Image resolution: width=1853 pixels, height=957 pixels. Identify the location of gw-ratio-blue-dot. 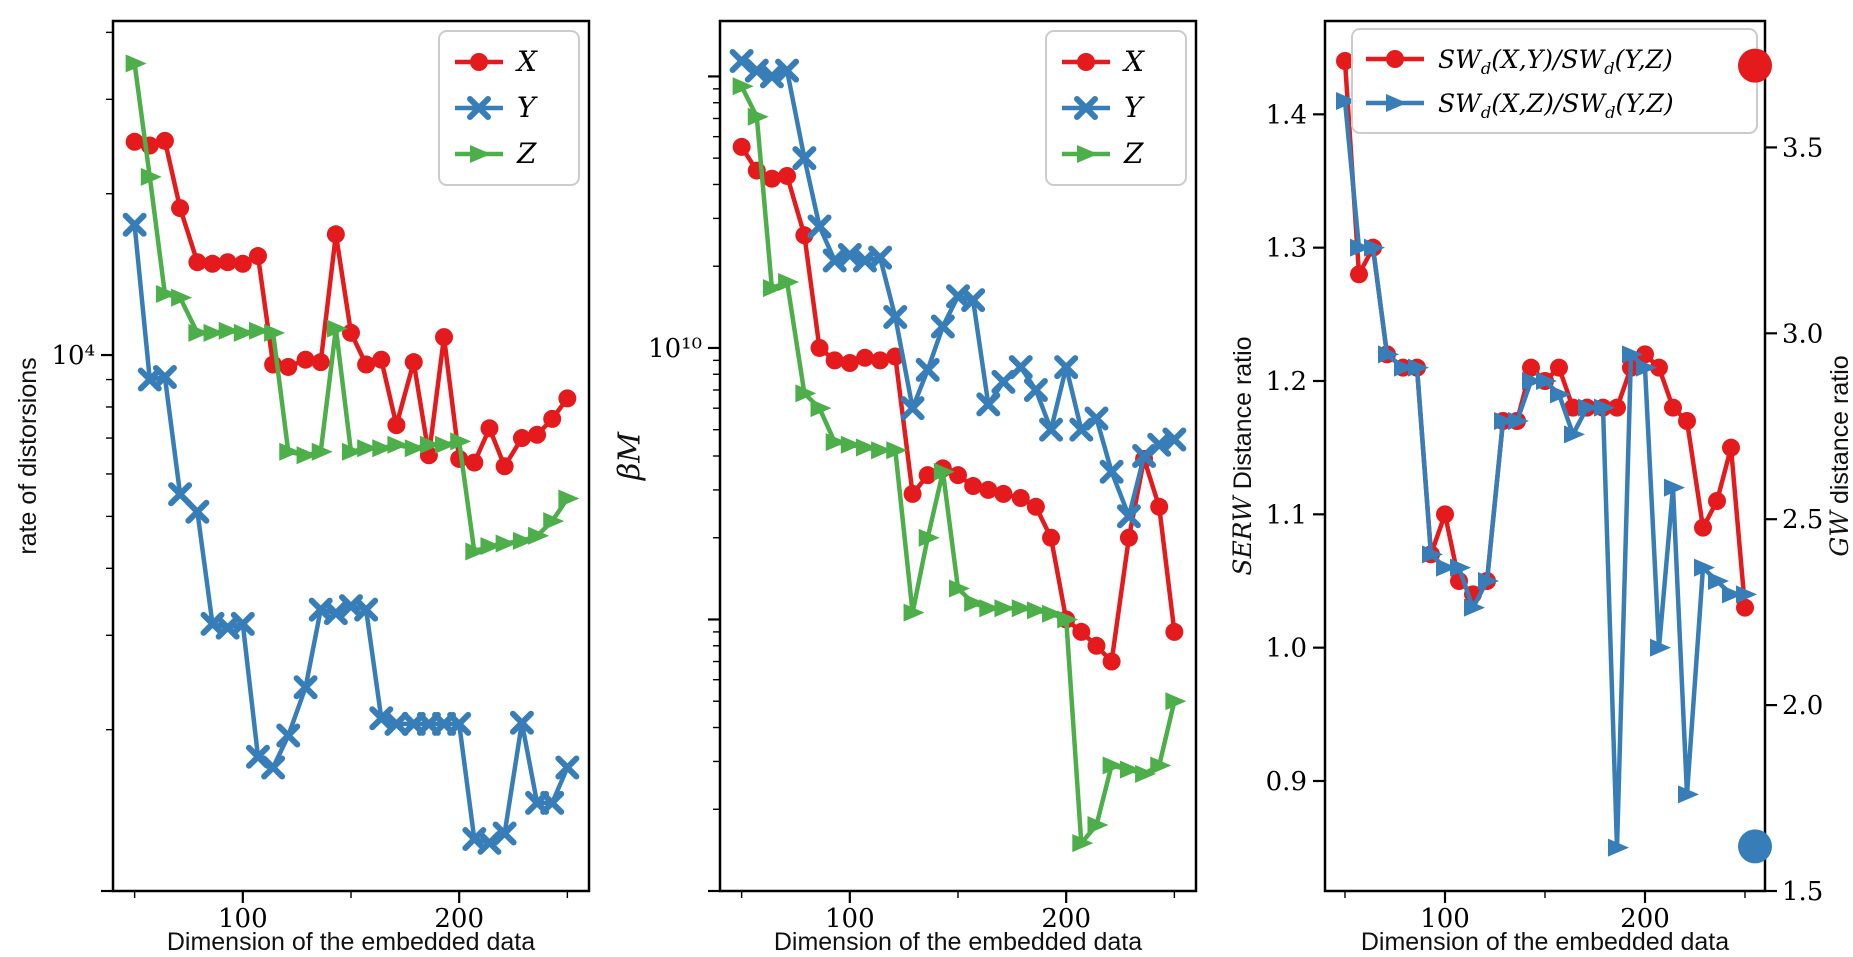
(1755, 846).